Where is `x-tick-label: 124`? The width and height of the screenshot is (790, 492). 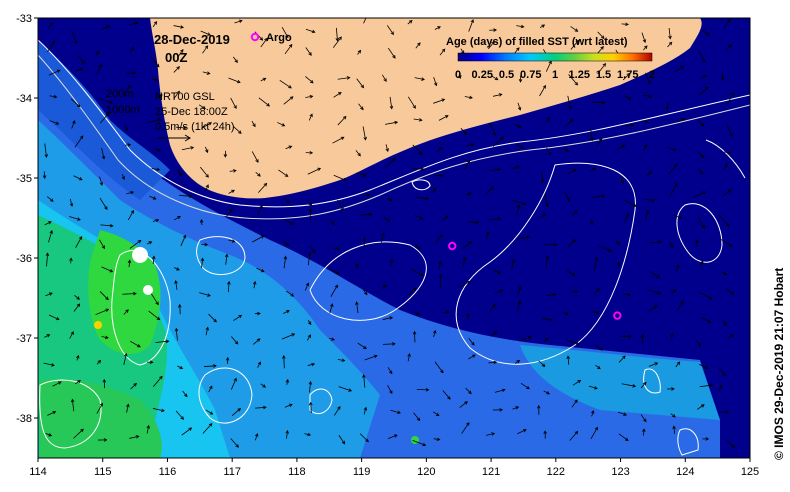
x-tick-label: 124 is located at coordinates (685, 472).